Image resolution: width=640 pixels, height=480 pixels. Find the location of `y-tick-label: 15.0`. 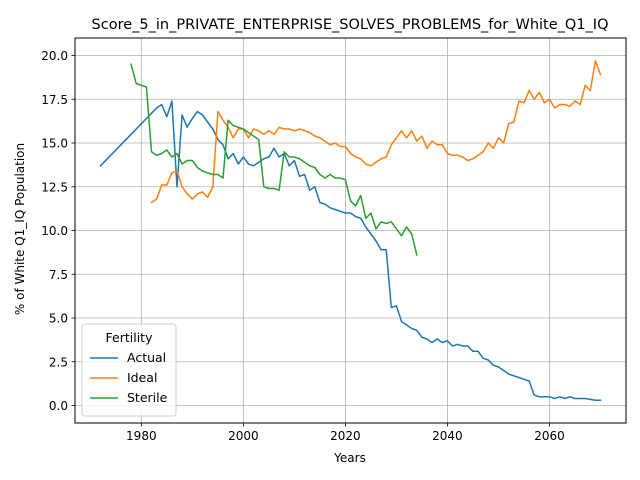

y-tick-label: 15.0 is located at coordinates (54, 144).